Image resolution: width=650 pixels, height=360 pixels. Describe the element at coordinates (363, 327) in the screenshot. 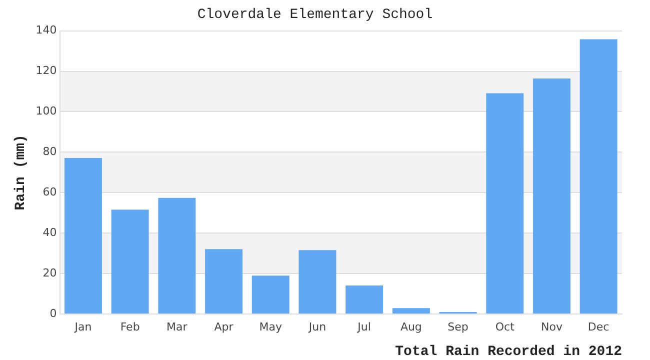

I see `x-tick-label: Jul` at that location.